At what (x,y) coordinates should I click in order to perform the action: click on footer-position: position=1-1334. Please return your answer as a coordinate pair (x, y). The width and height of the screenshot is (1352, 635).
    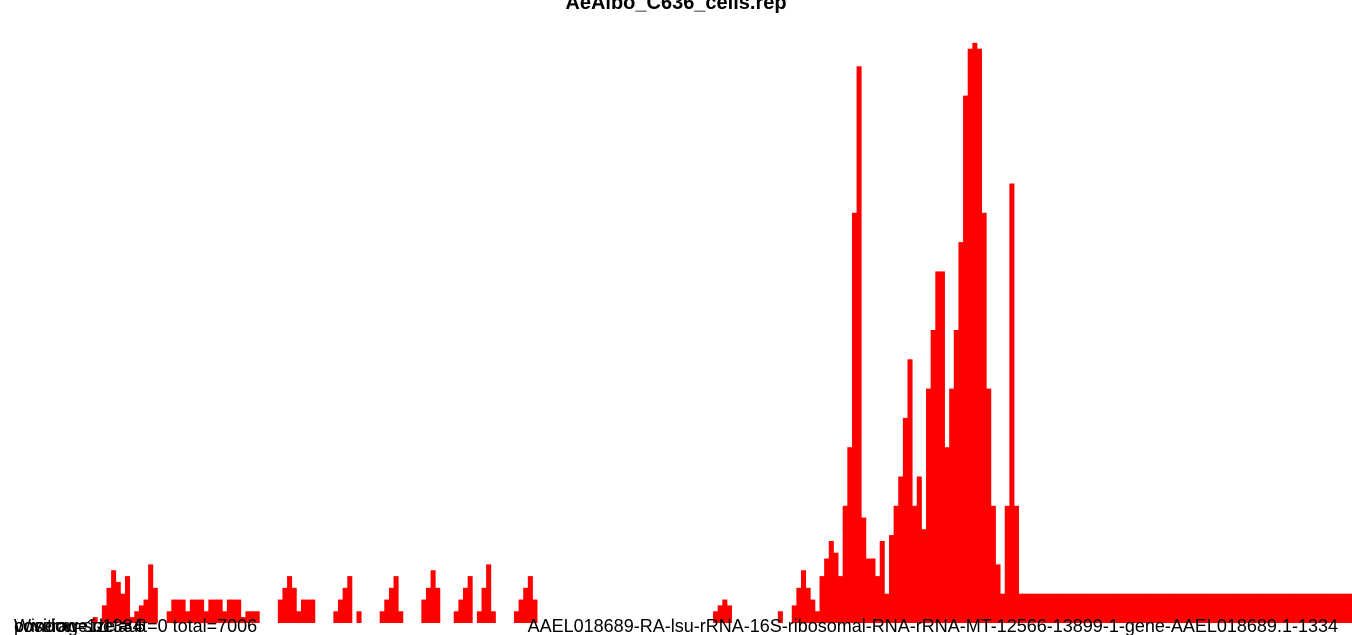
    Looking at the image, I should click on (78, 625).